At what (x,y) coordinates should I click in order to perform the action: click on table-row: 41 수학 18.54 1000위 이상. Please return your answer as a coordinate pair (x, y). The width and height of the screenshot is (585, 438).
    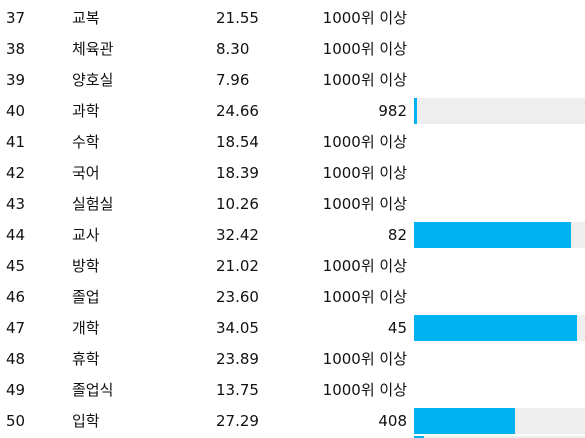
    Looking at the image, I should click on (292, 142).